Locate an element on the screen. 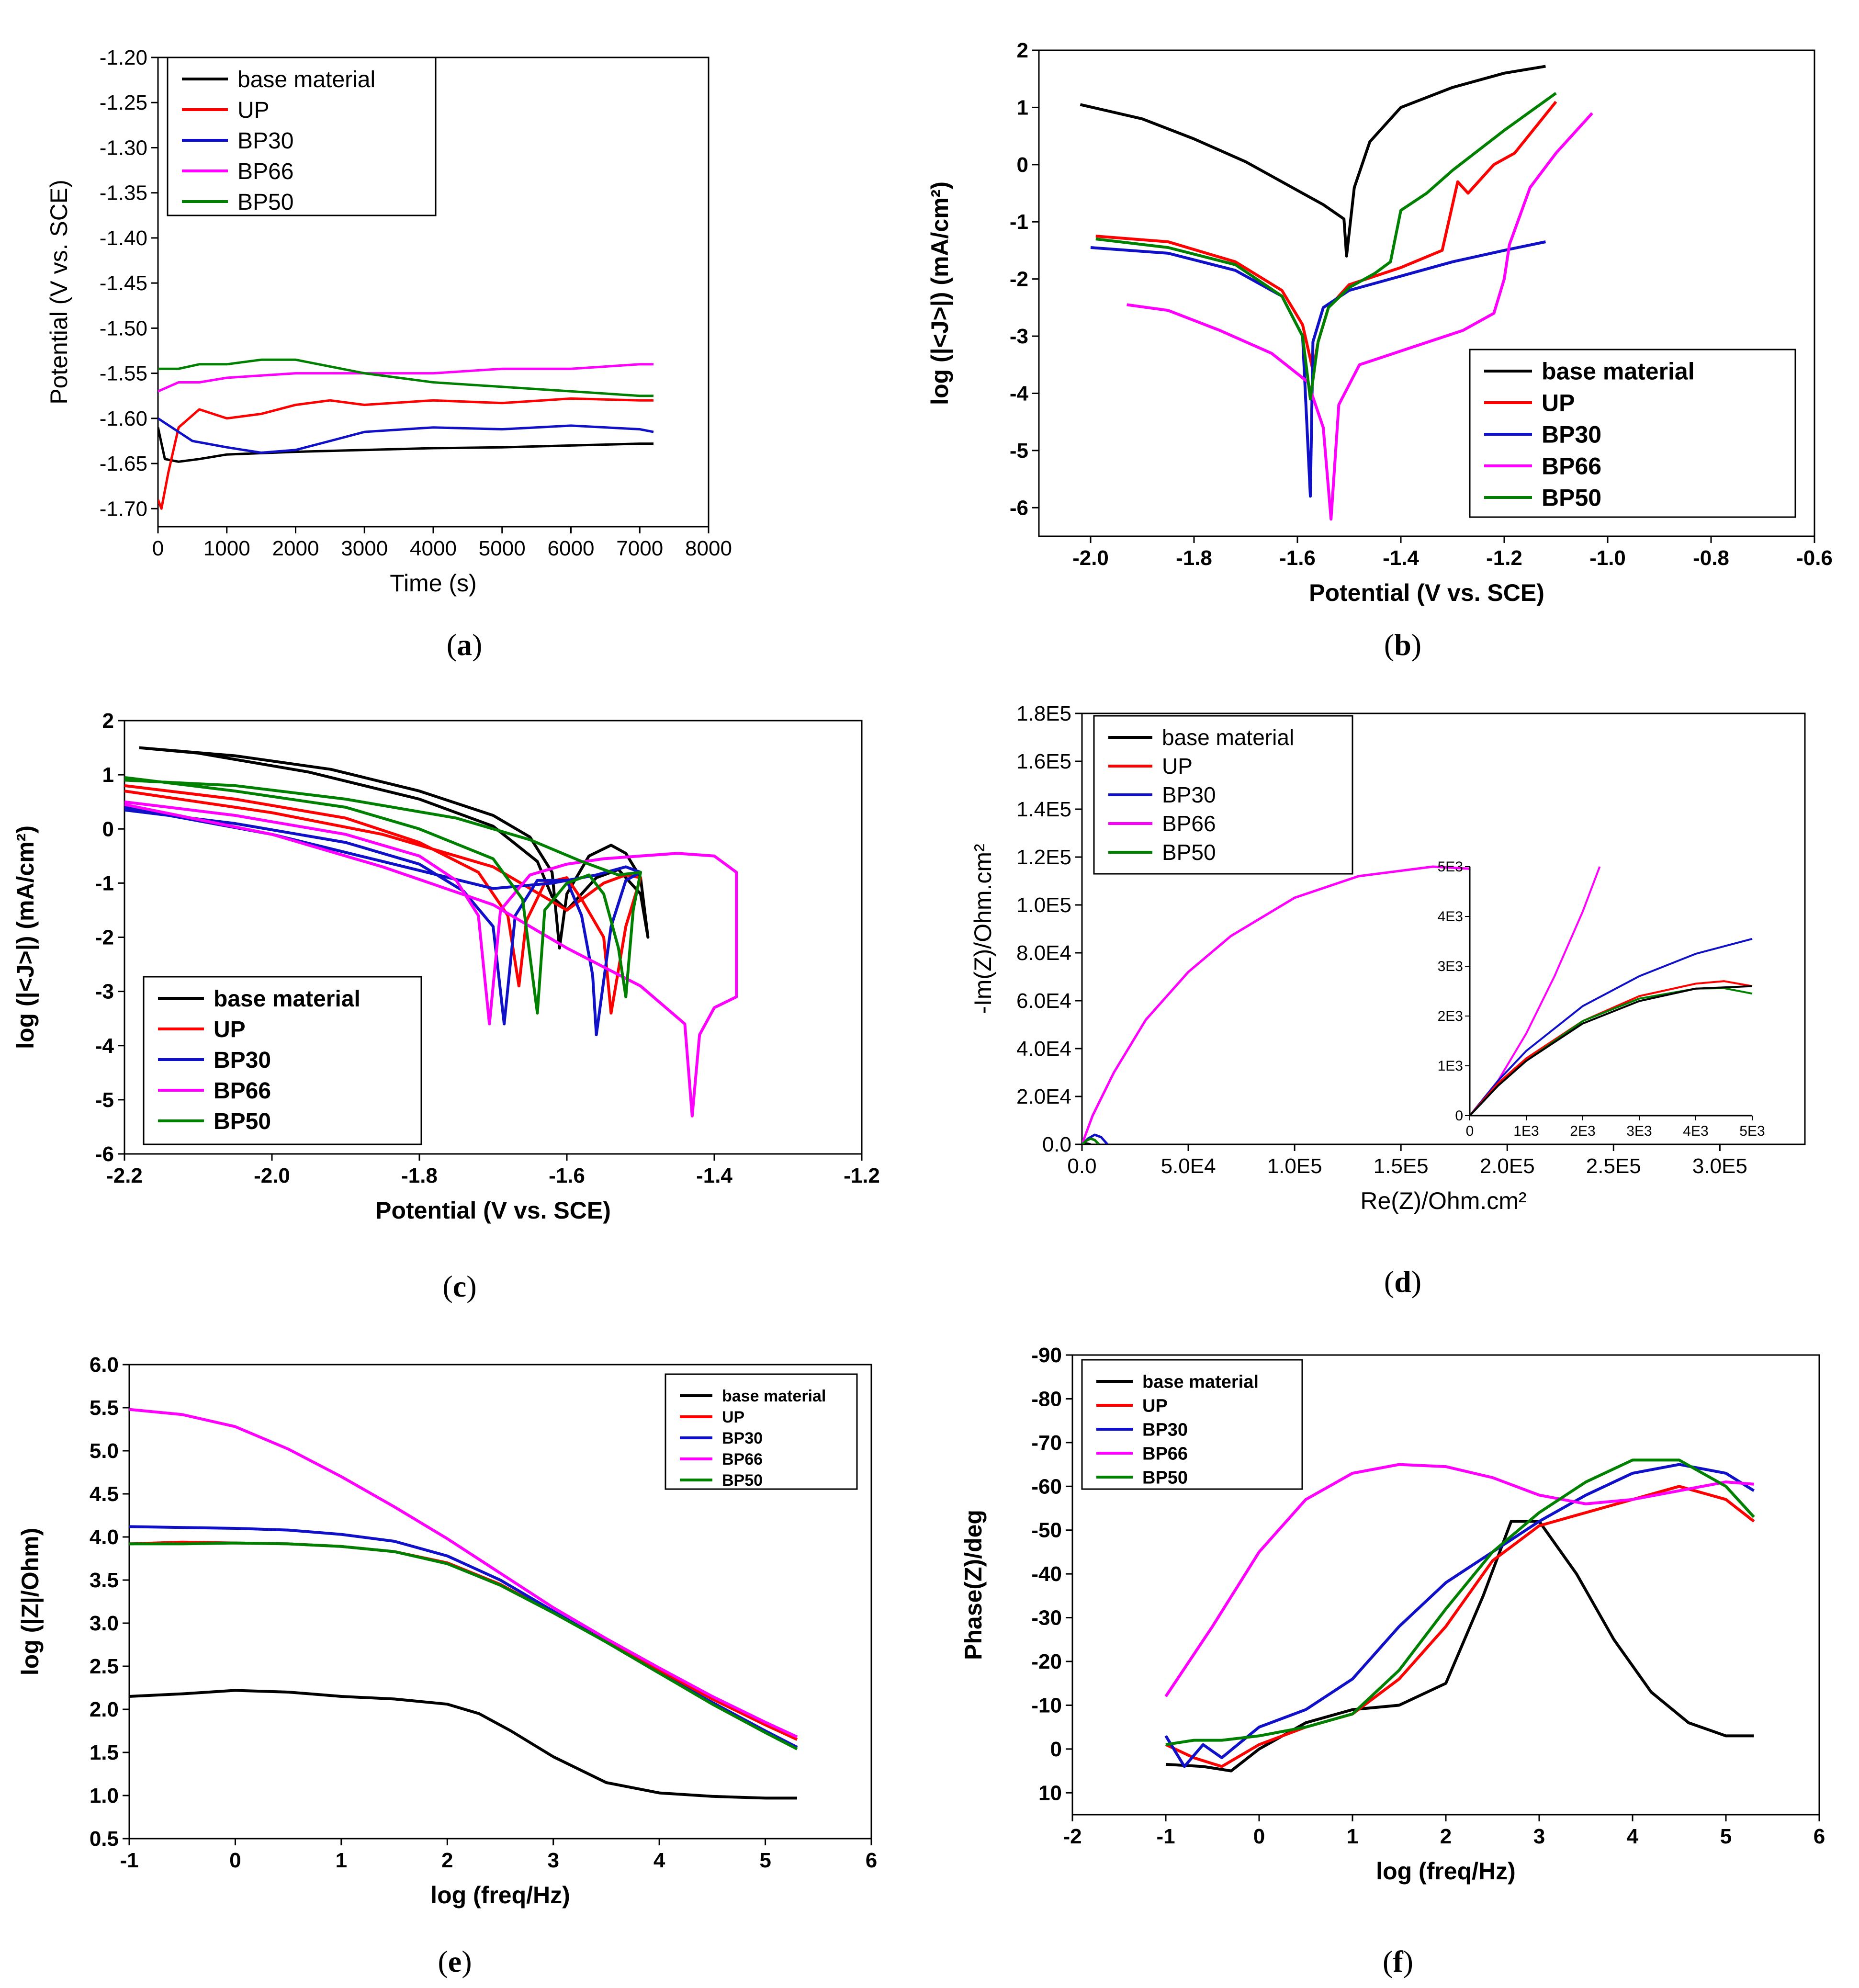 The image size is (1859, 1988). y-tick-label: -40 is located at coordinates (1046, 1574).